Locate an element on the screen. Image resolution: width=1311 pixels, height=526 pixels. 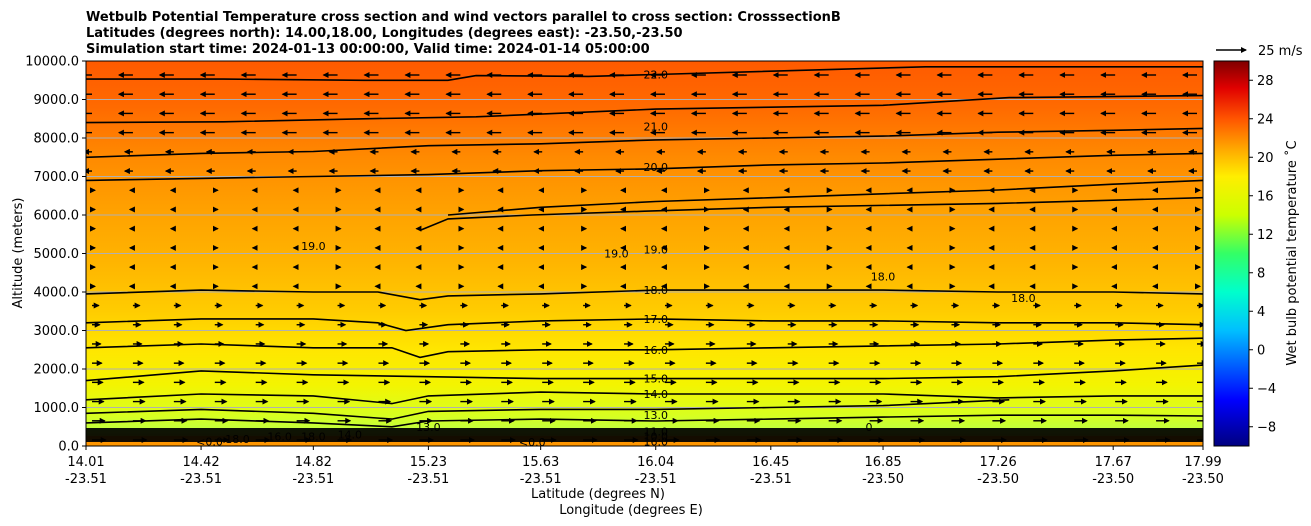
y-tick-label: 1000.0 is located at coordinates (57, 408).